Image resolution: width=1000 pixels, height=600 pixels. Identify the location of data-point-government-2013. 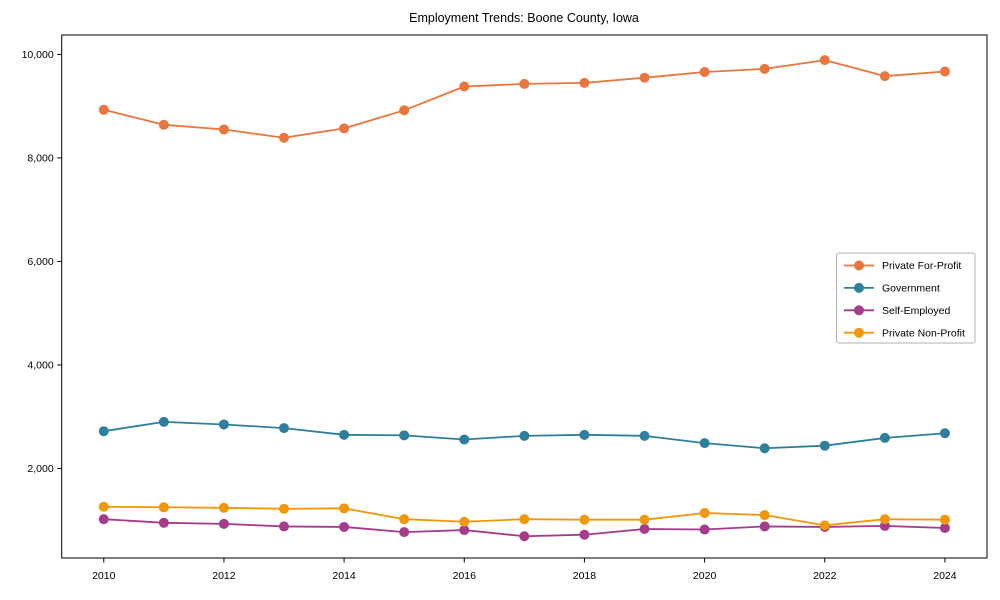
(284, 428).